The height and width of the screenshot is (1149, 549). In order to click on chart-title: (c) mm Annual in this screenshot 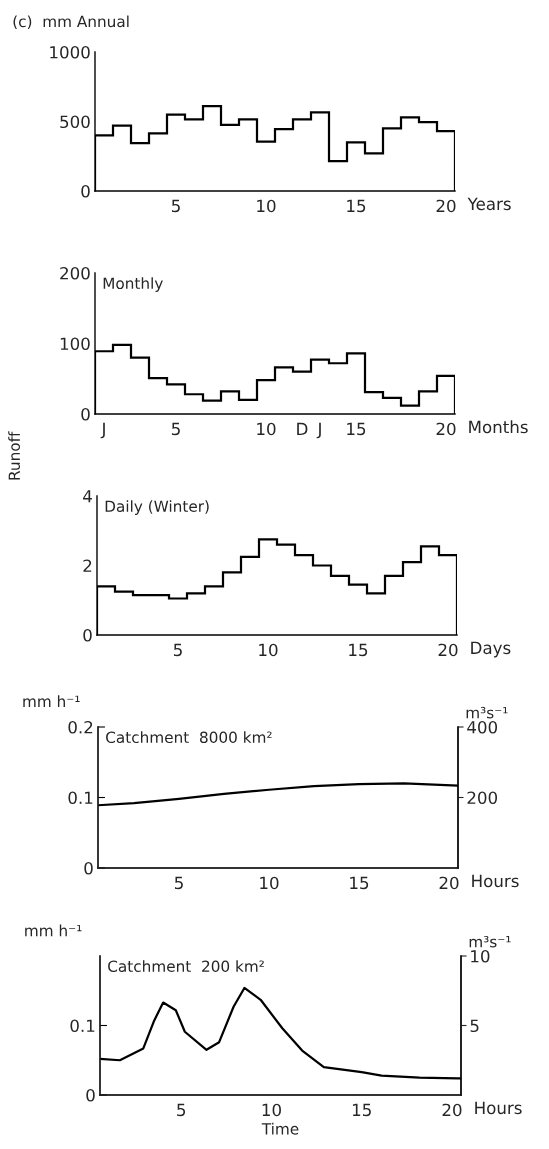, I will do `click(71, 22)`.